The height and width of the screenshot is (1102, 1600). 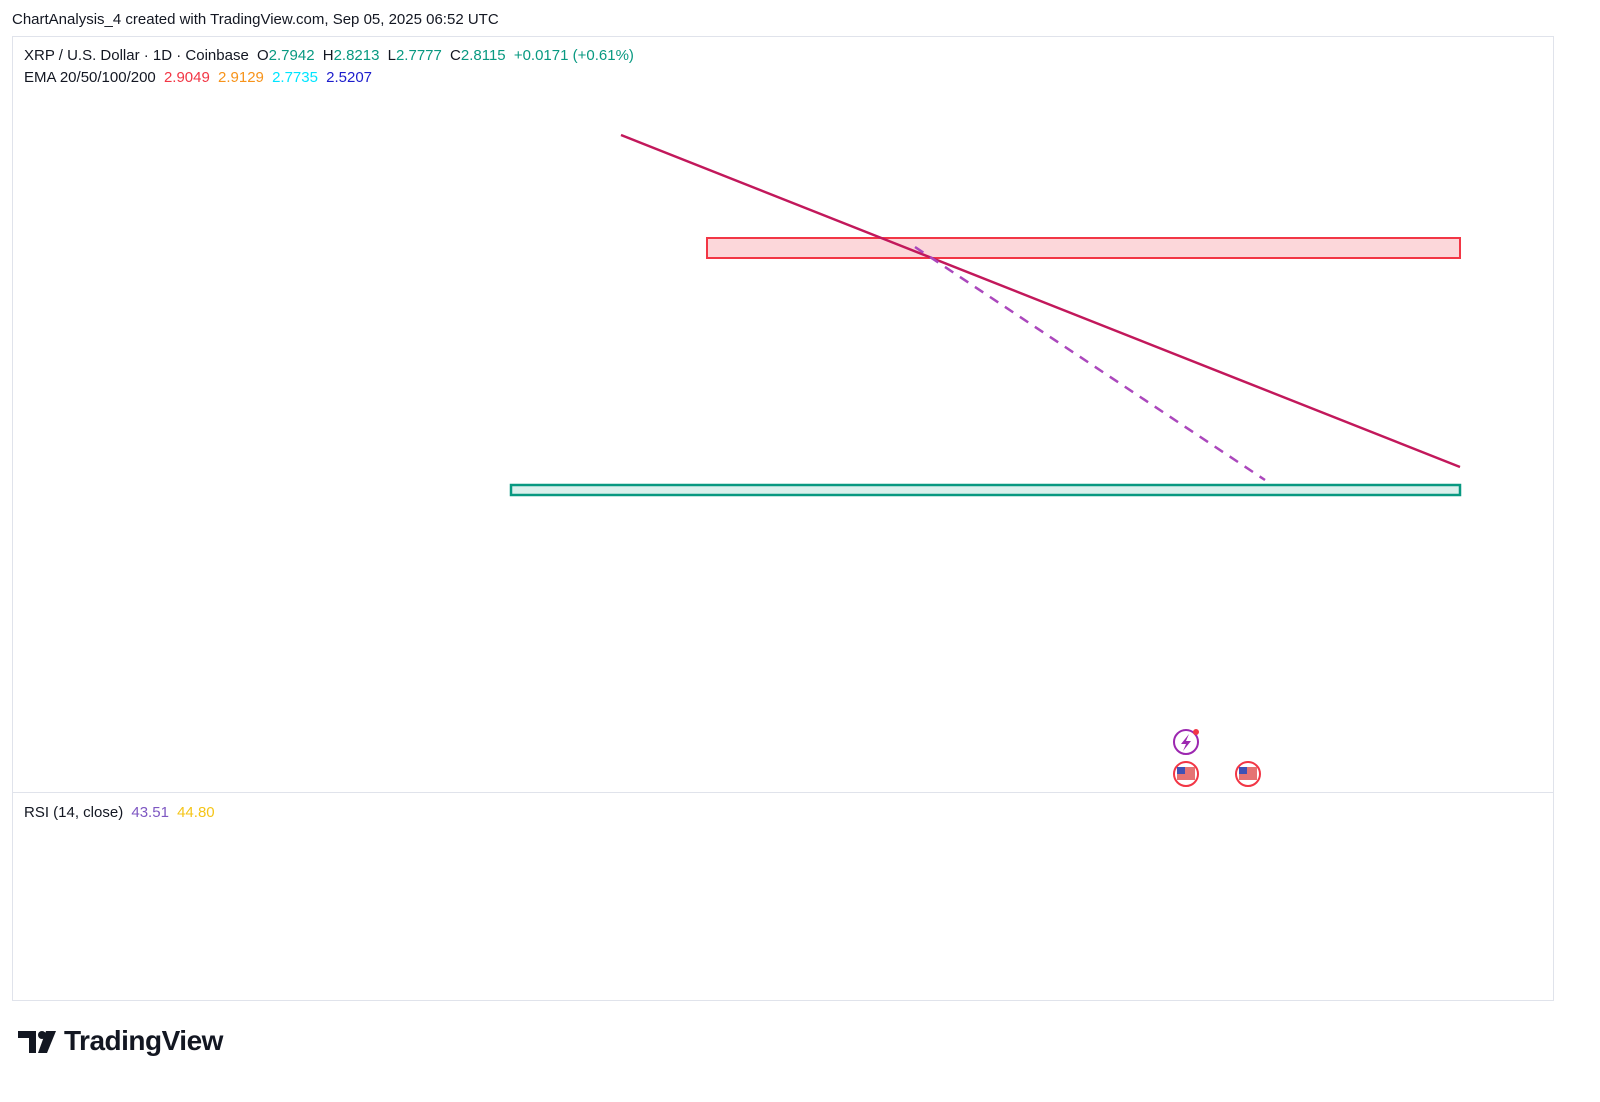 What do you see at coordinates (74, 812) in the screenshot?
I see `rsi-label: RSI (14, close)` at bounding box center [74, 812].